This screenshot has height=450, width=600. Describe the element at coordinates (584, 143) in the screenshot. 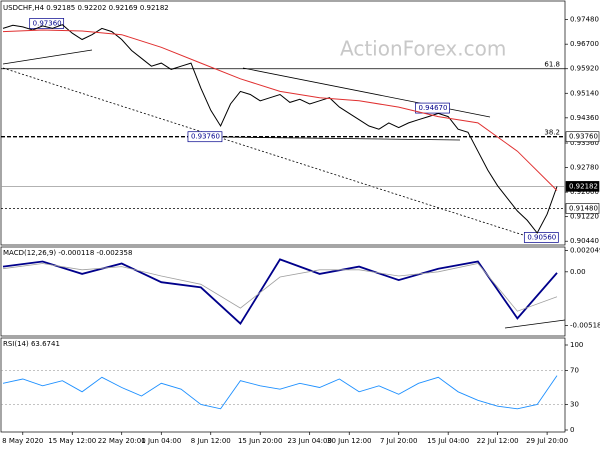

I see `y-tick-label: 0.93560` at that location.